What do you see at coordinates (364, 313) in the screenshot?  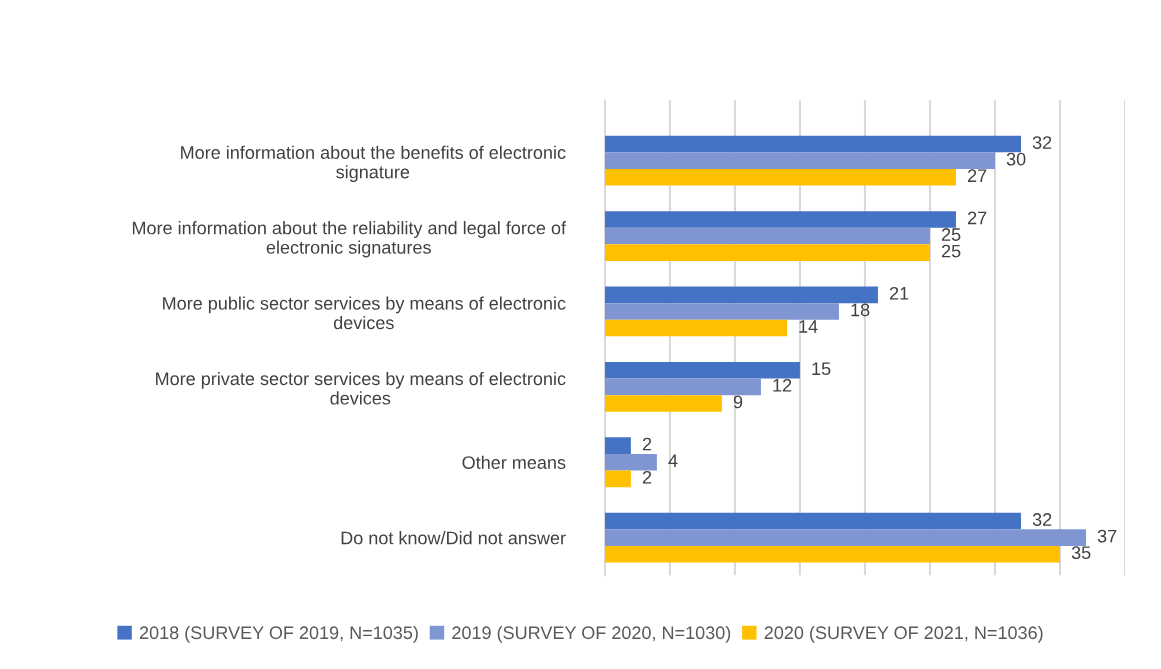 I see `y-tick-label: More public sector services by means of electronic devices` at bounding box center [364, 313].